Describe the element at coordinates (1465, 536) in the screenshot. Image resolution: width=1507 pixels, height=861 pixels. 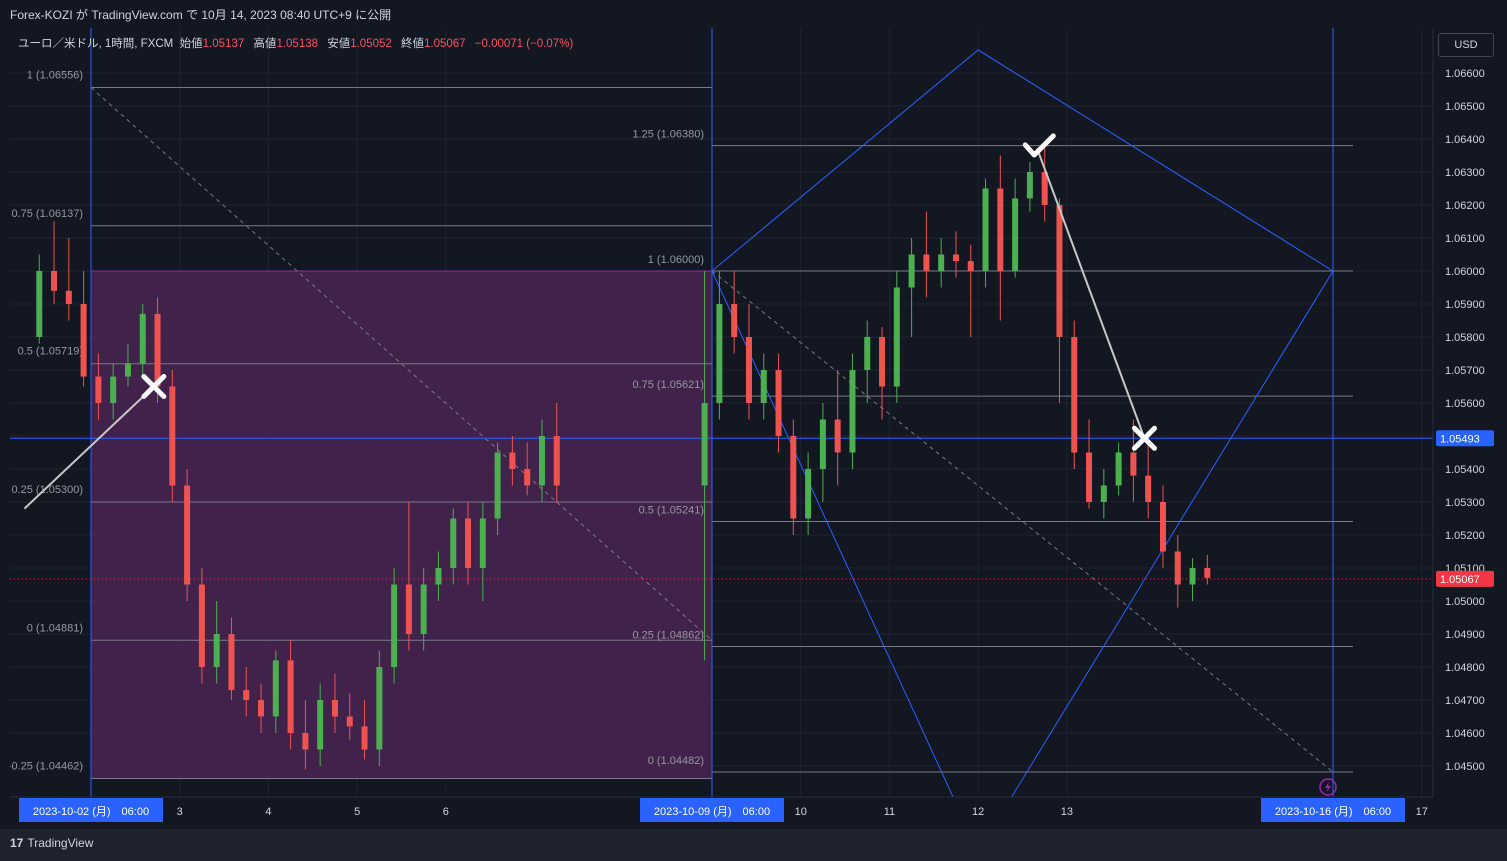
I see `price-tick-label: 1.05200` at that location.